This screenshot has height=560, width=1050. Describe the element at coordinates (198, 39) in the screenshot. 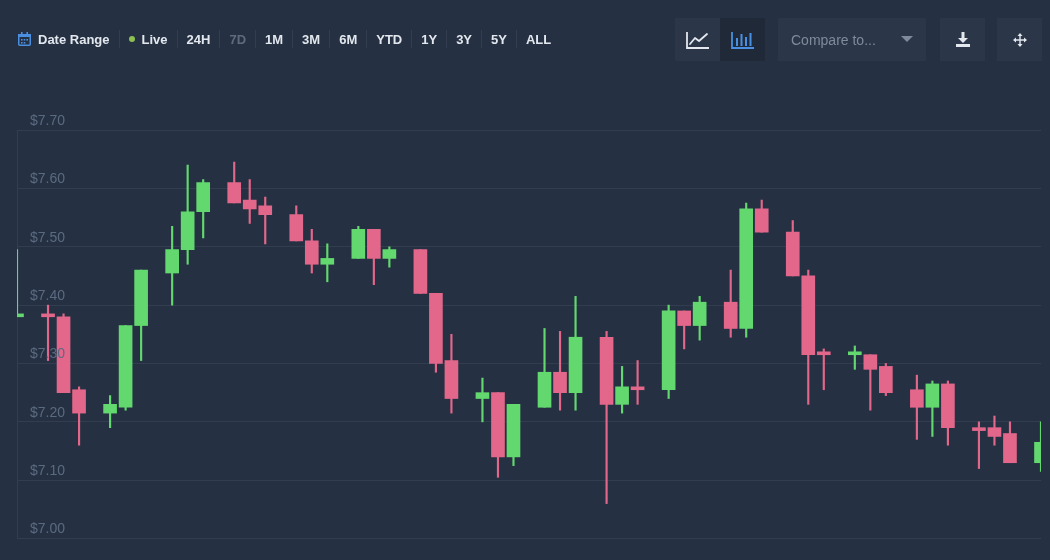

I see `time-range-label: 24H` at that location.